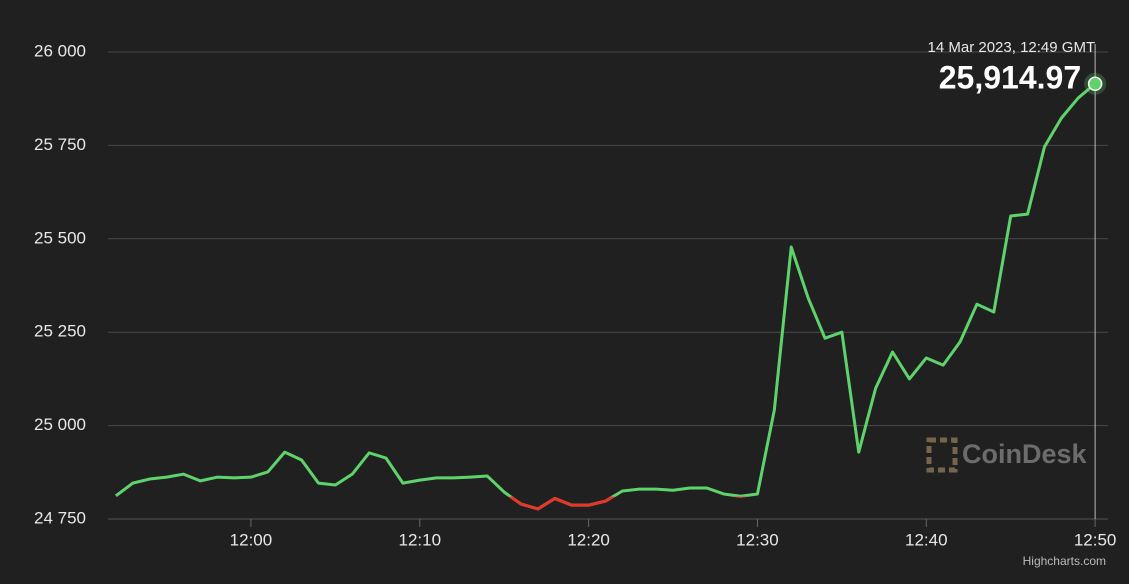 The height and width of the screenshot is (584, 1129). Describe the element at coordinates (60, 517) in the screenshot. I see `y-tick-label: 24 750` at that location.